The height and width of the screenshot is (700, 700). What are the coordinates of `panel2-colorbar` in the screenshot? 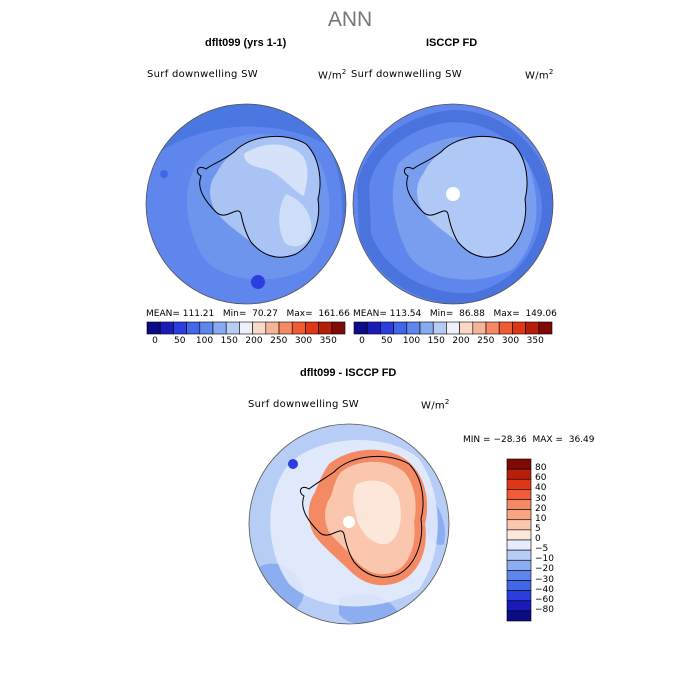 It's located at (453, 328).